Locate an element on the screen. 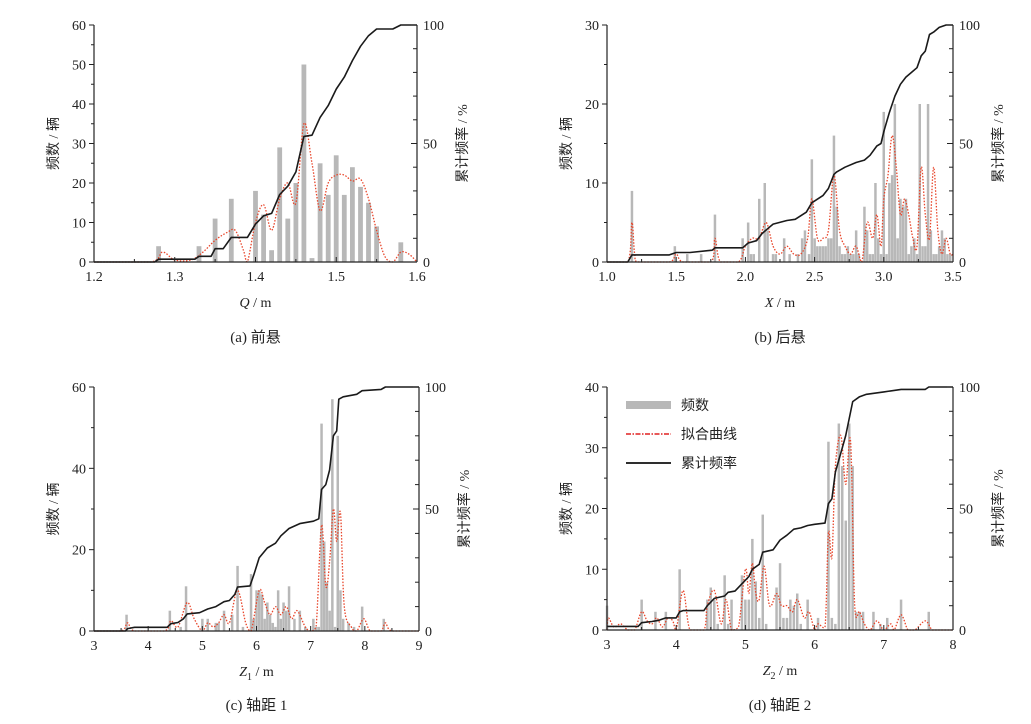  chart-caption: (c) 轴距 1 is located at coordinates (257, 705).